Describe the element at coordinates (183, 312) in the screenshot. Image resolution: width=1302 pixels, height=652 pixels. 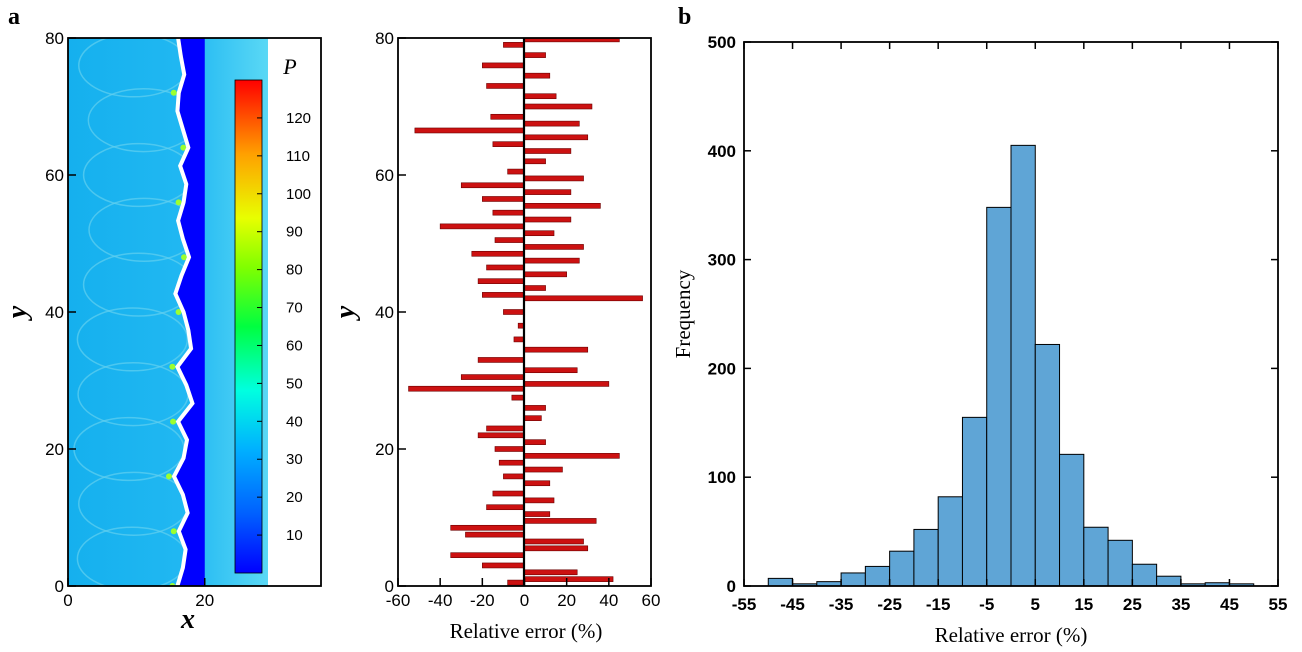
I see `detonation-front` at that location.